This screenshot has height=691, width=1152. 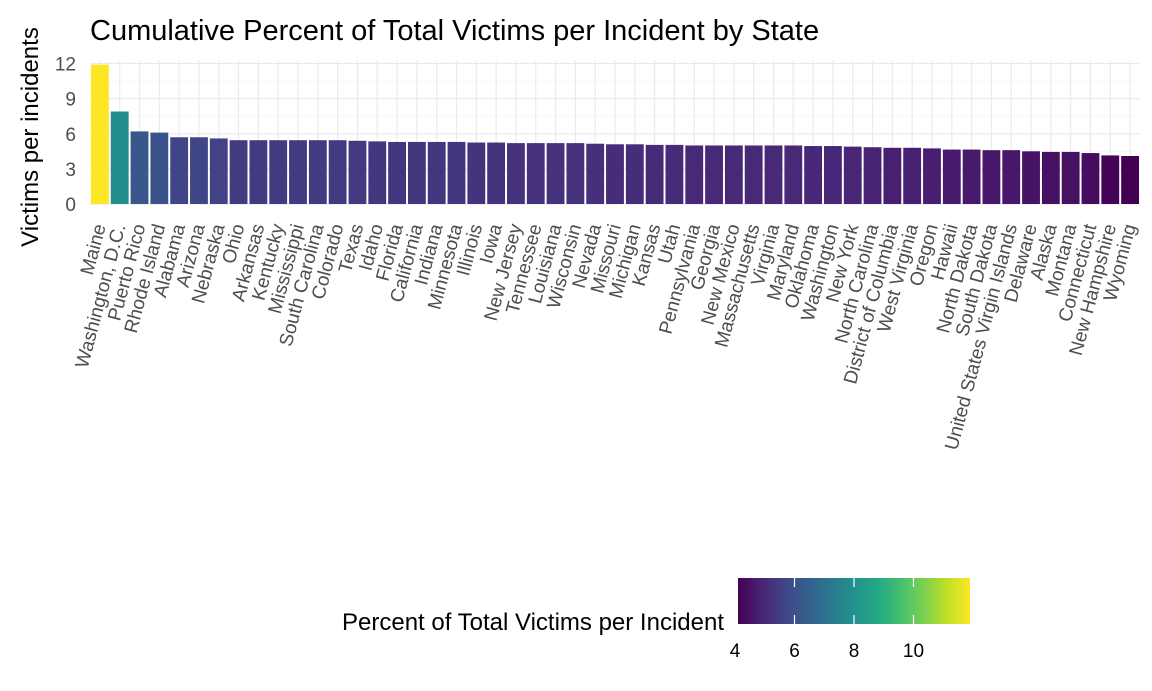 I want to click on y-axis-ticks: 0 3 6 9 12, so click(x=65, y=135).